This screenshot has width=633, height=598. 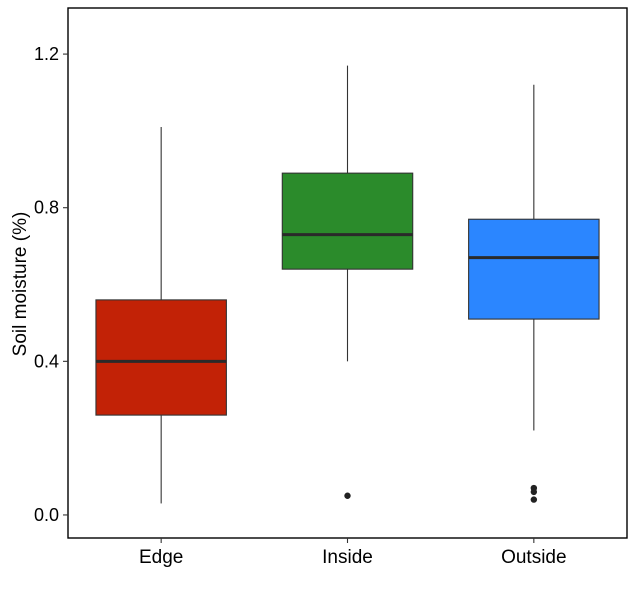 What do you see at coordinates (46, 515) in the screenshot?
I see `y-tick-label-1: 0.0` at bounding box center [46, 515].